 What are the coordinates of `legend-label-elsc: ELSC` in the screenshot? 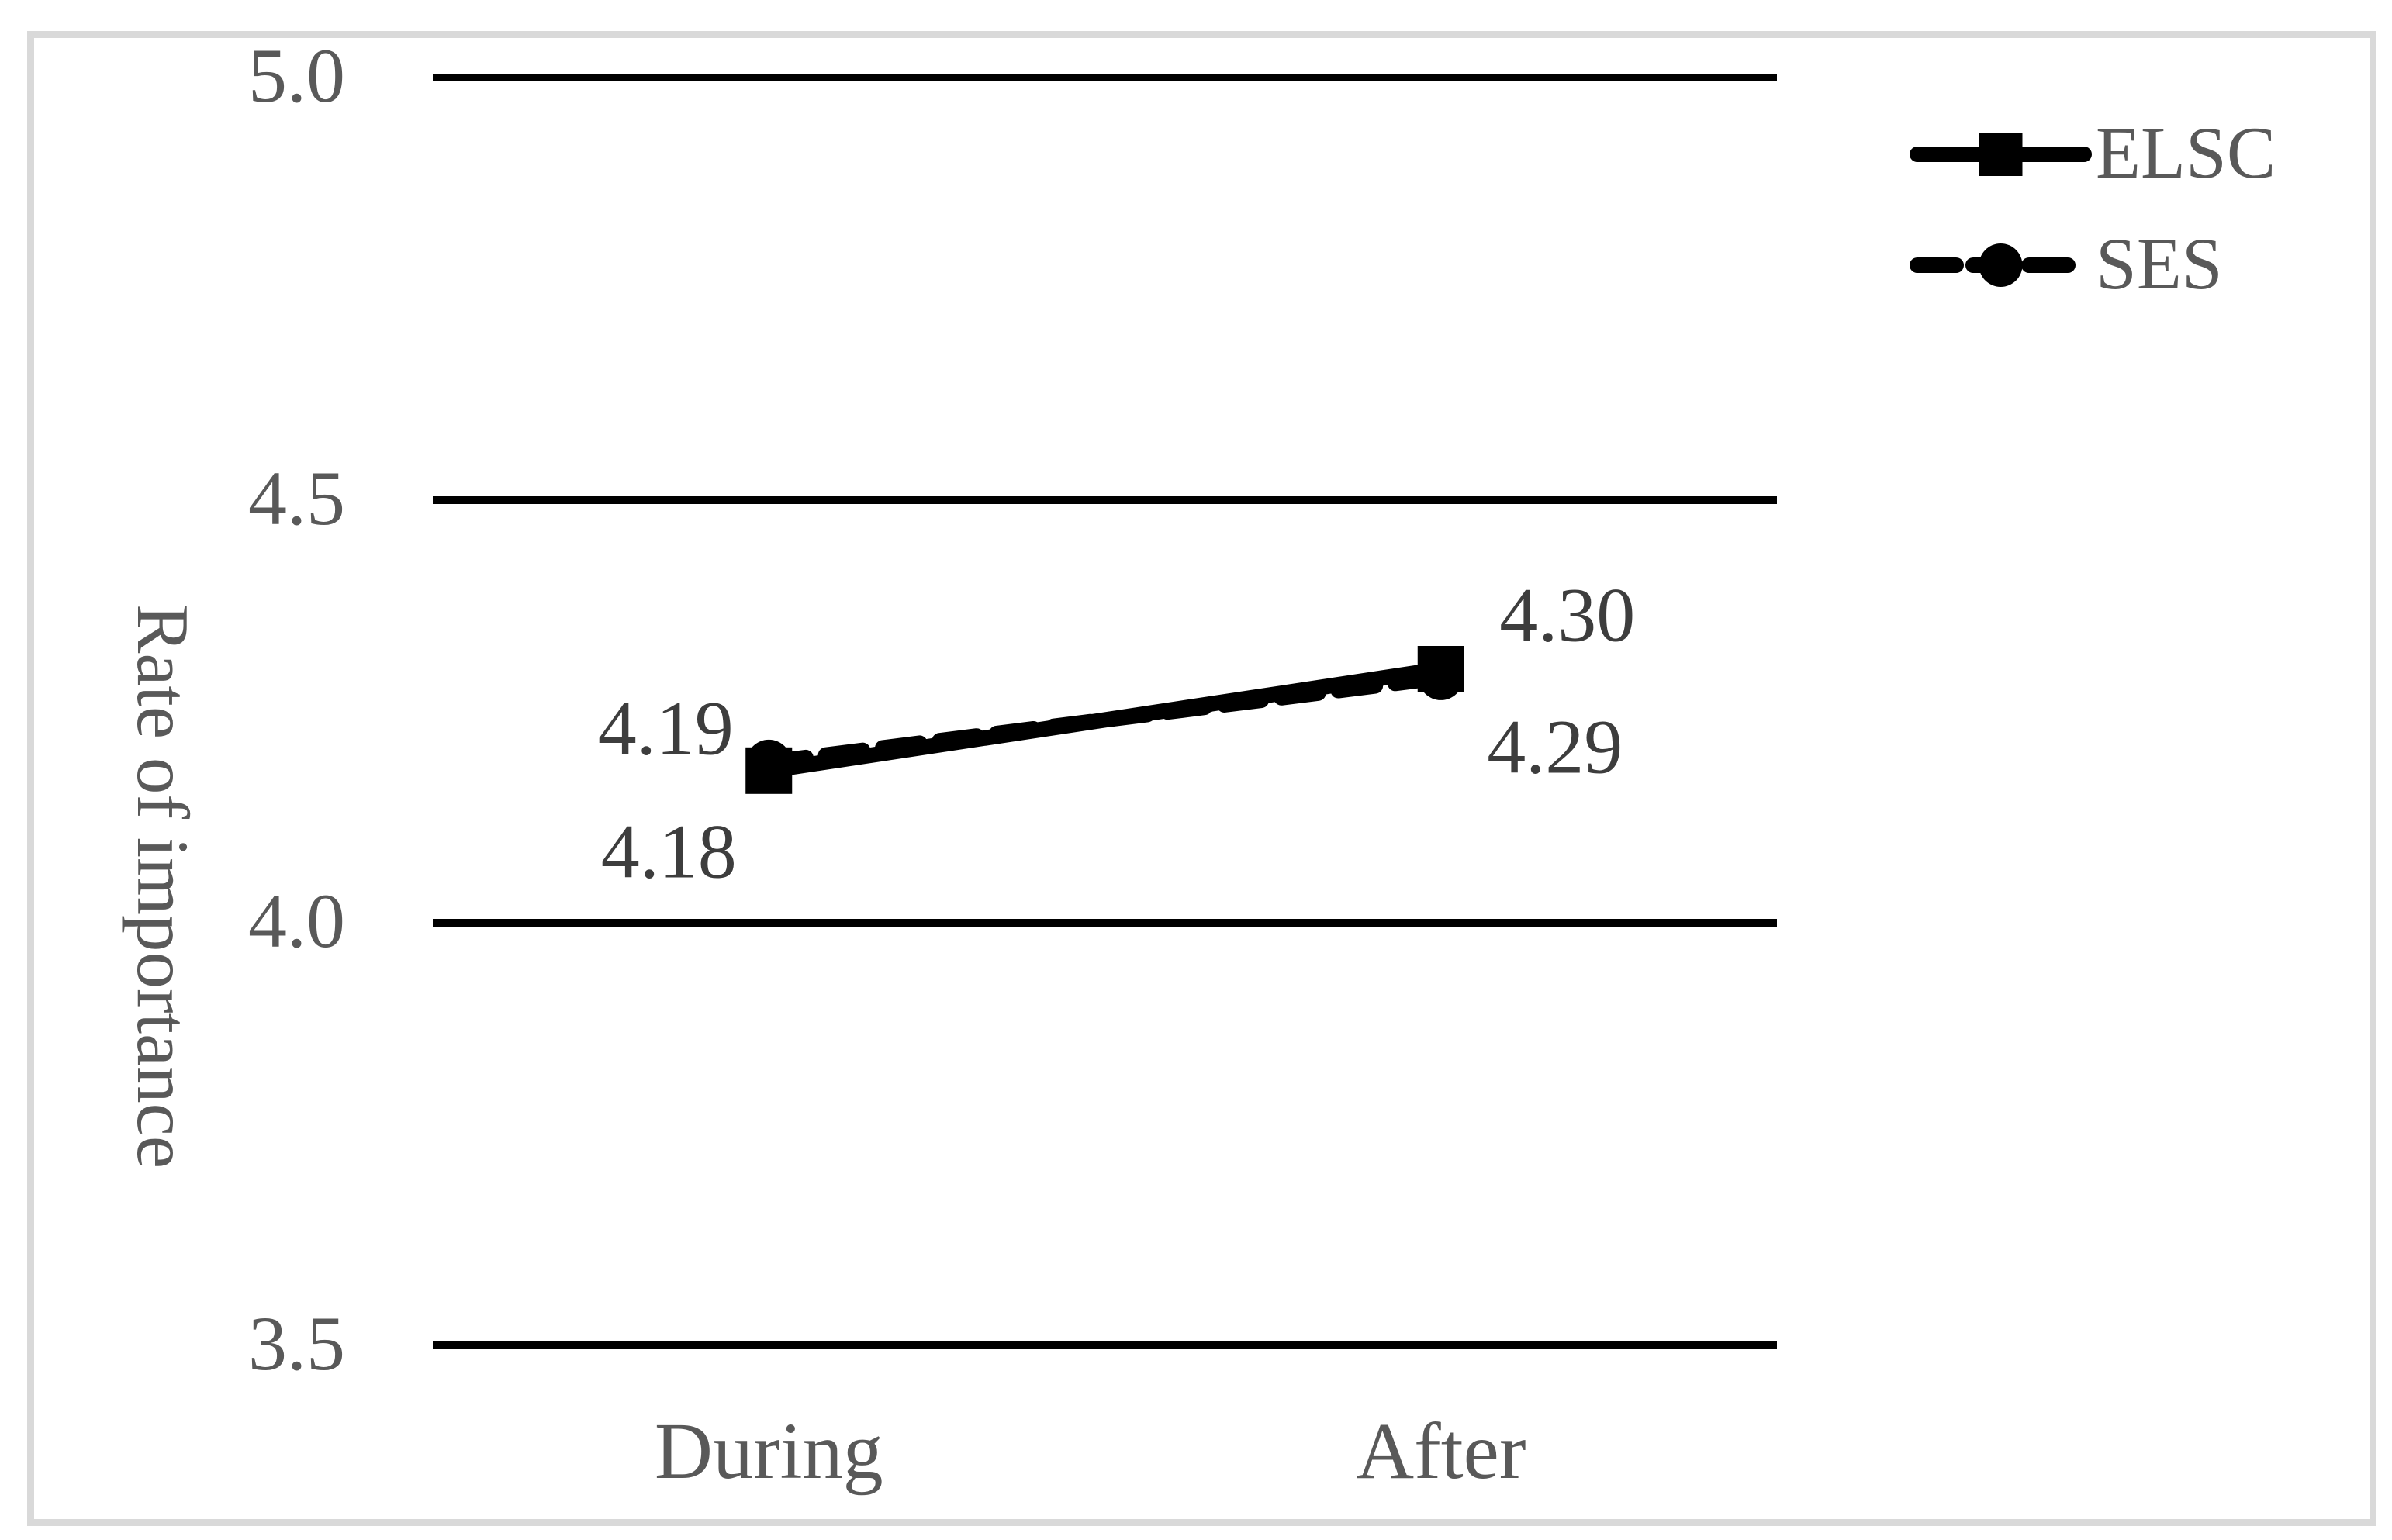 It's located at (2186, 152).